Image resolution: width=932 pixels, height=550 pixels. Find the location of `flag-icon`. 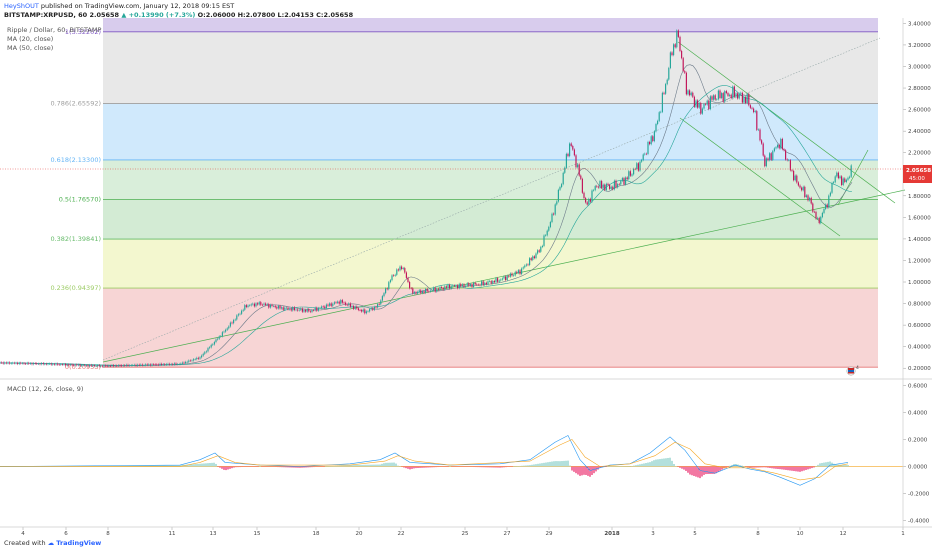

flag-icon is located at coordinates (851, 371).